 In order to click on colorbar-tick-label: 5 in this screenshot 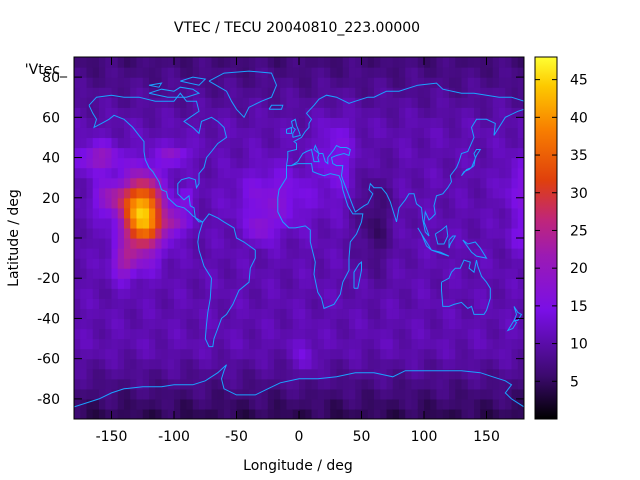, I will do `click(574, 382)`.